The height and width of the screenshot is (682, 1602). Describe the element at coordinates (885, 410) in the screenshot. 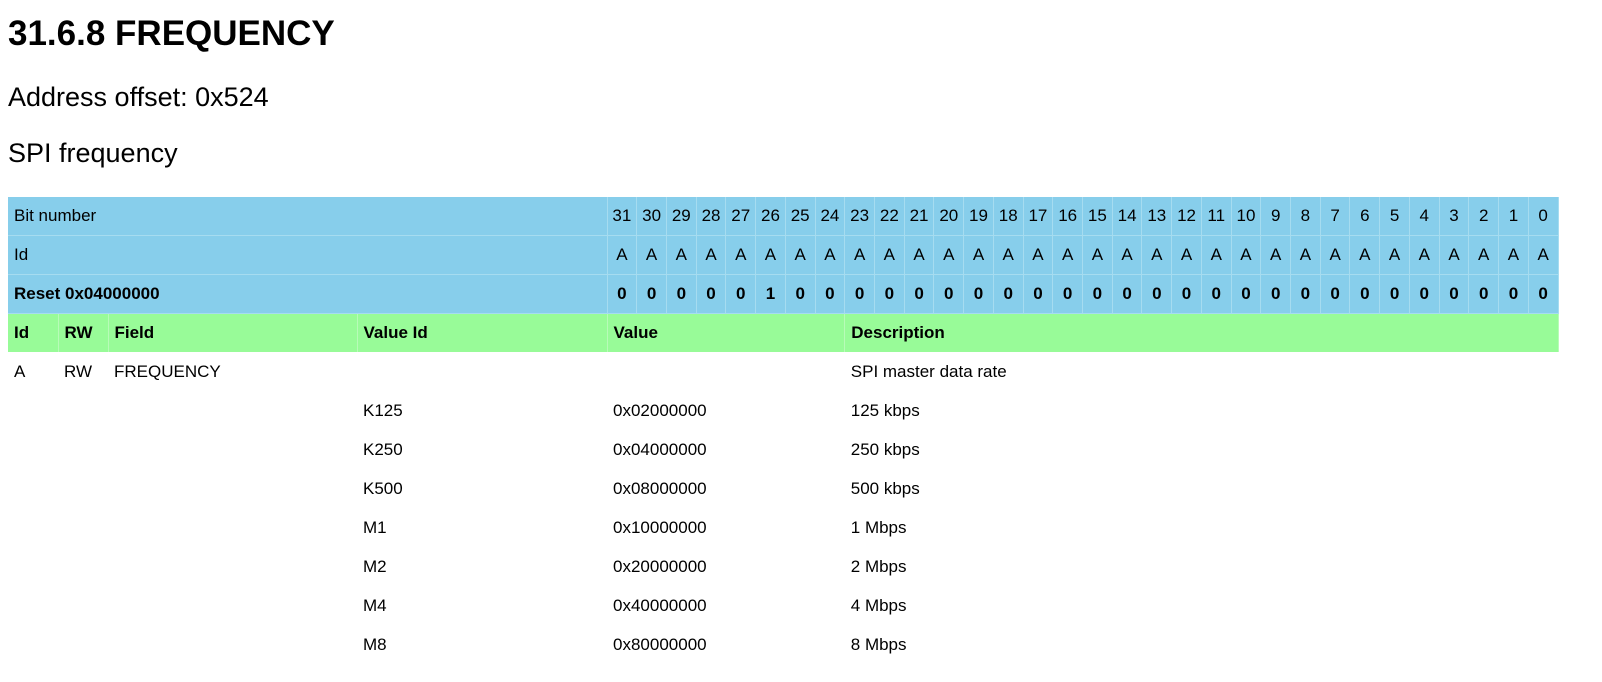

I see `value-description: 125 kbps` at that location.